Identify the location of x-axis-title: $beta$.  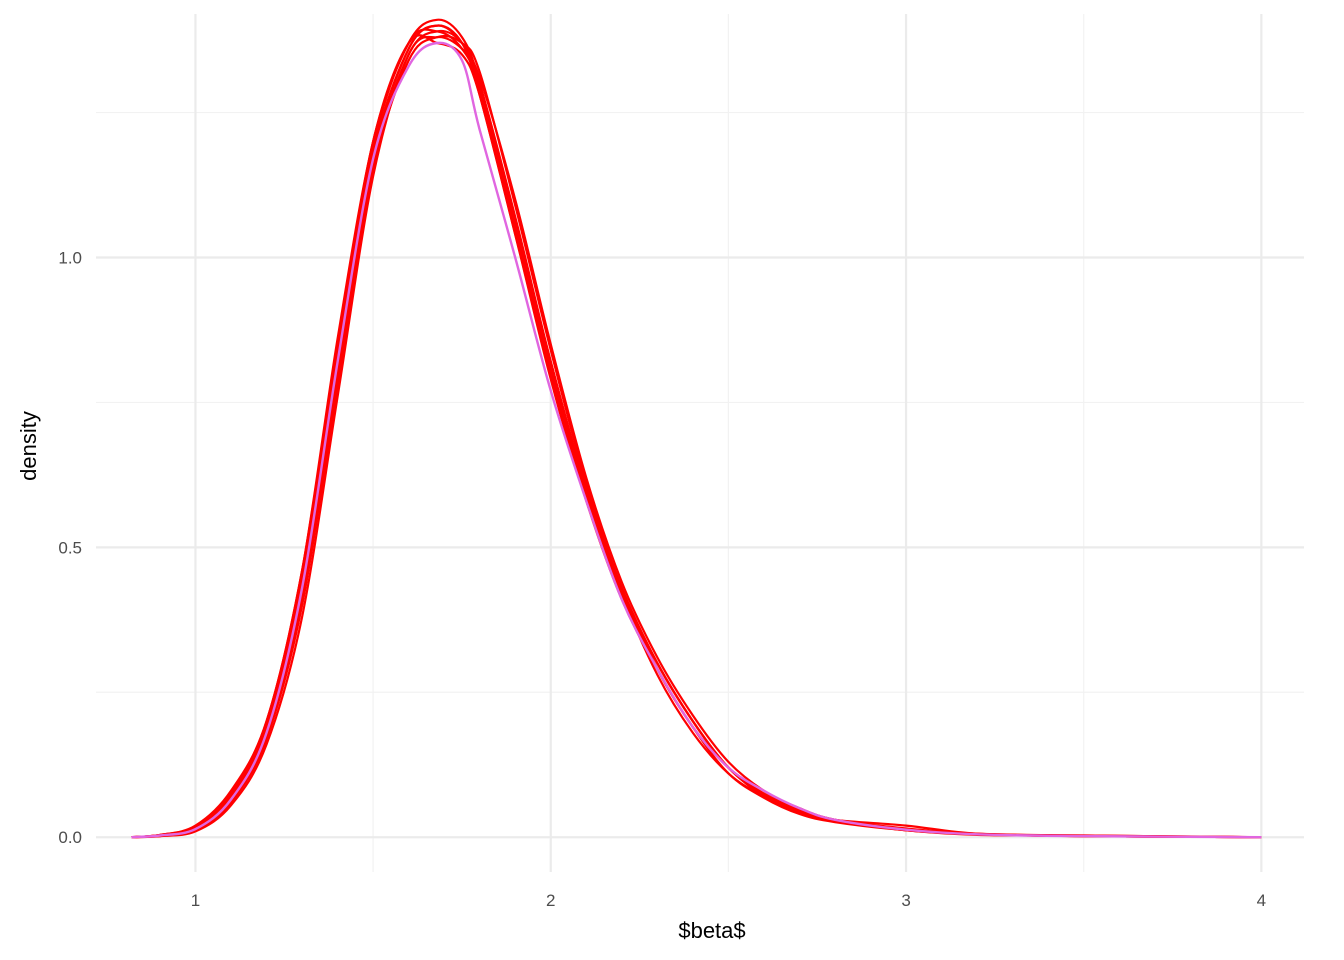
(711, 930).